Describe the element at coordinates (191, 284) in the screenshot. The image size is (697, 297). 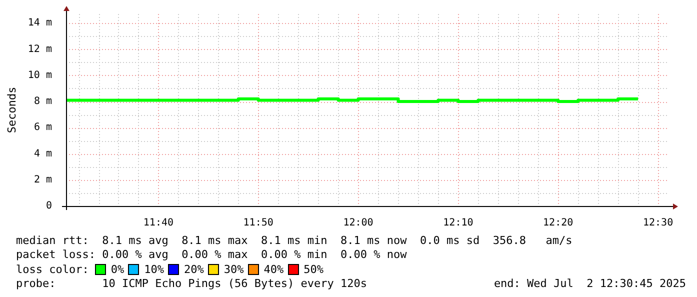
I see `text: probe: 10 ICMP Echo Pings (56 Bytes) every 120s` at that location.